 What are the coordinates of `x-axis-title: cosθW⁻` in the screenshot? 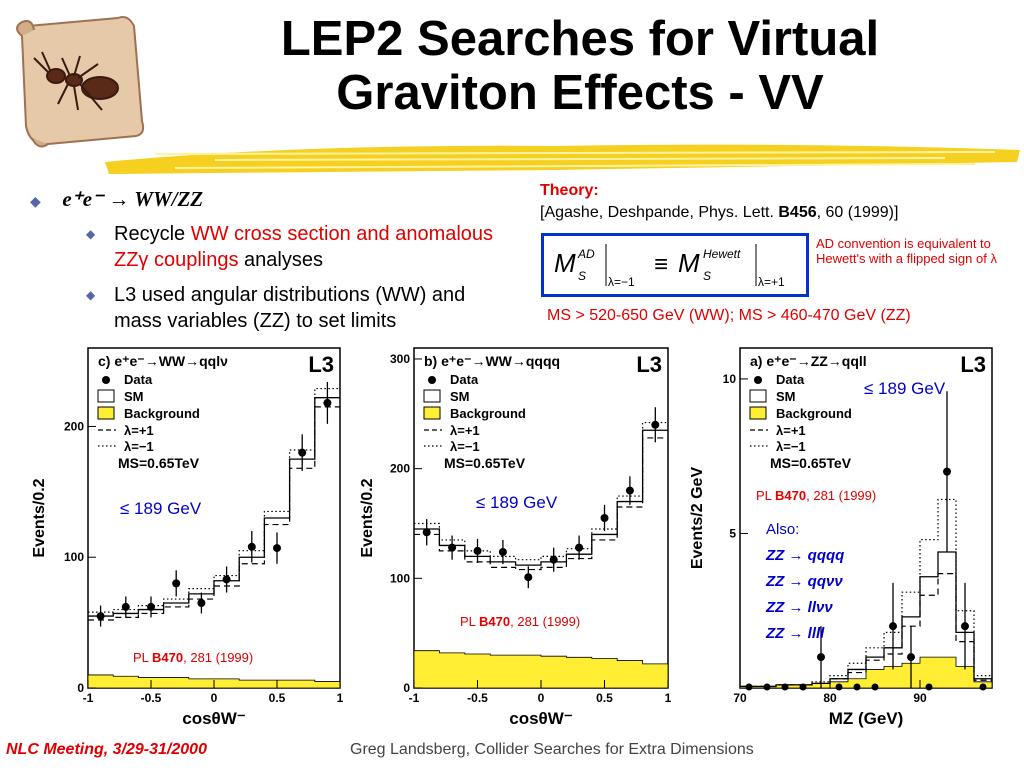 It's located at (541, 718).